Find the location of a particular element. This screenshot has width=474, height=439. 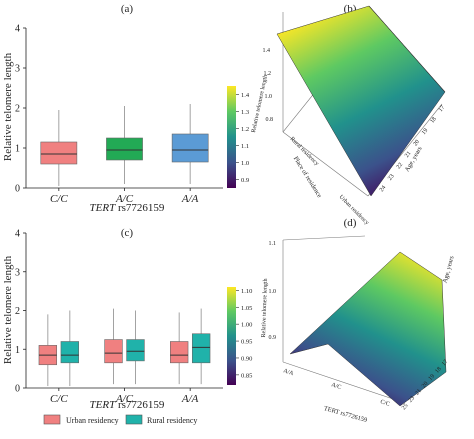

y-tick-label: 1 is located at coordinates (17, 350).